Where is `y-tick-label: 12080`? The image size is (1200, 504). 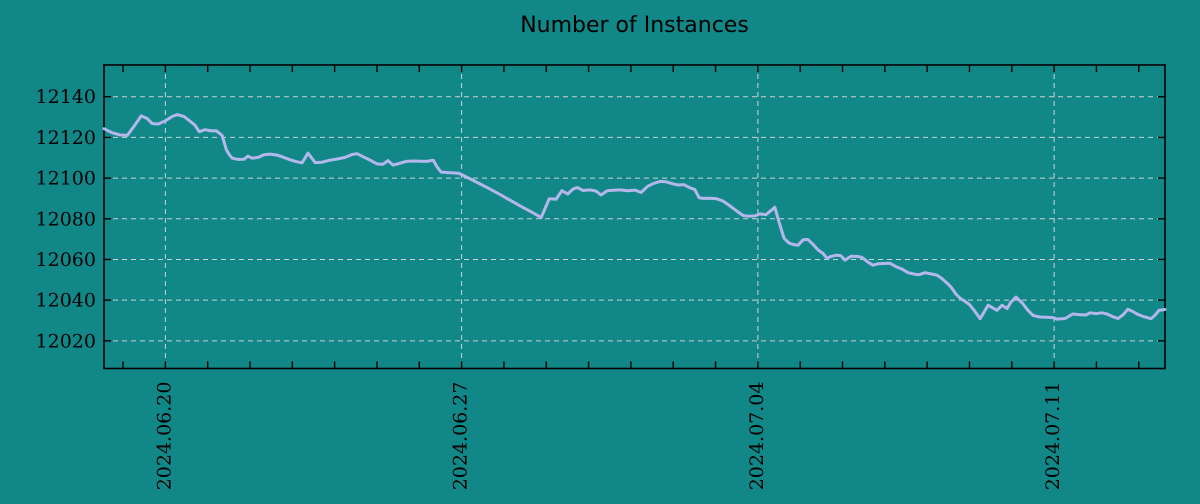
y-tick-label: 12080 is located at coordinates (66, 219).